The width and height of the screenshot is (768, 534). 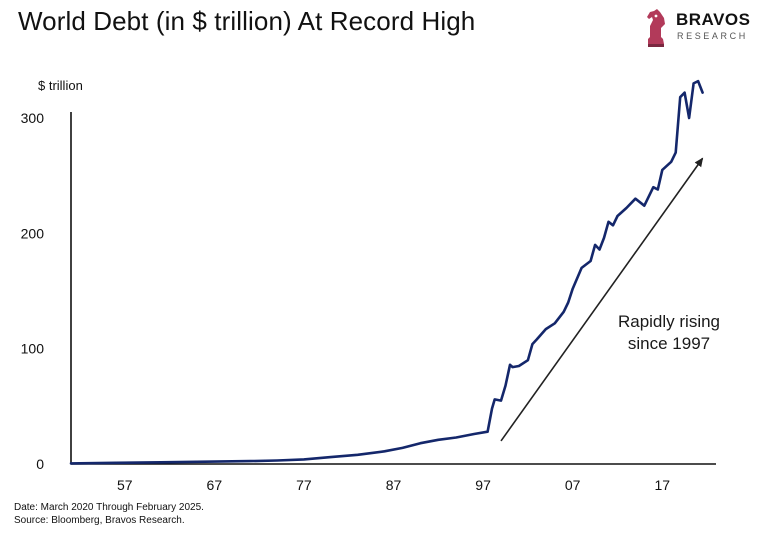 What do you see at coordinates (33, 233) in the screenshot?
I see `y-tick-label: 200` at bounding box center [33, 233].